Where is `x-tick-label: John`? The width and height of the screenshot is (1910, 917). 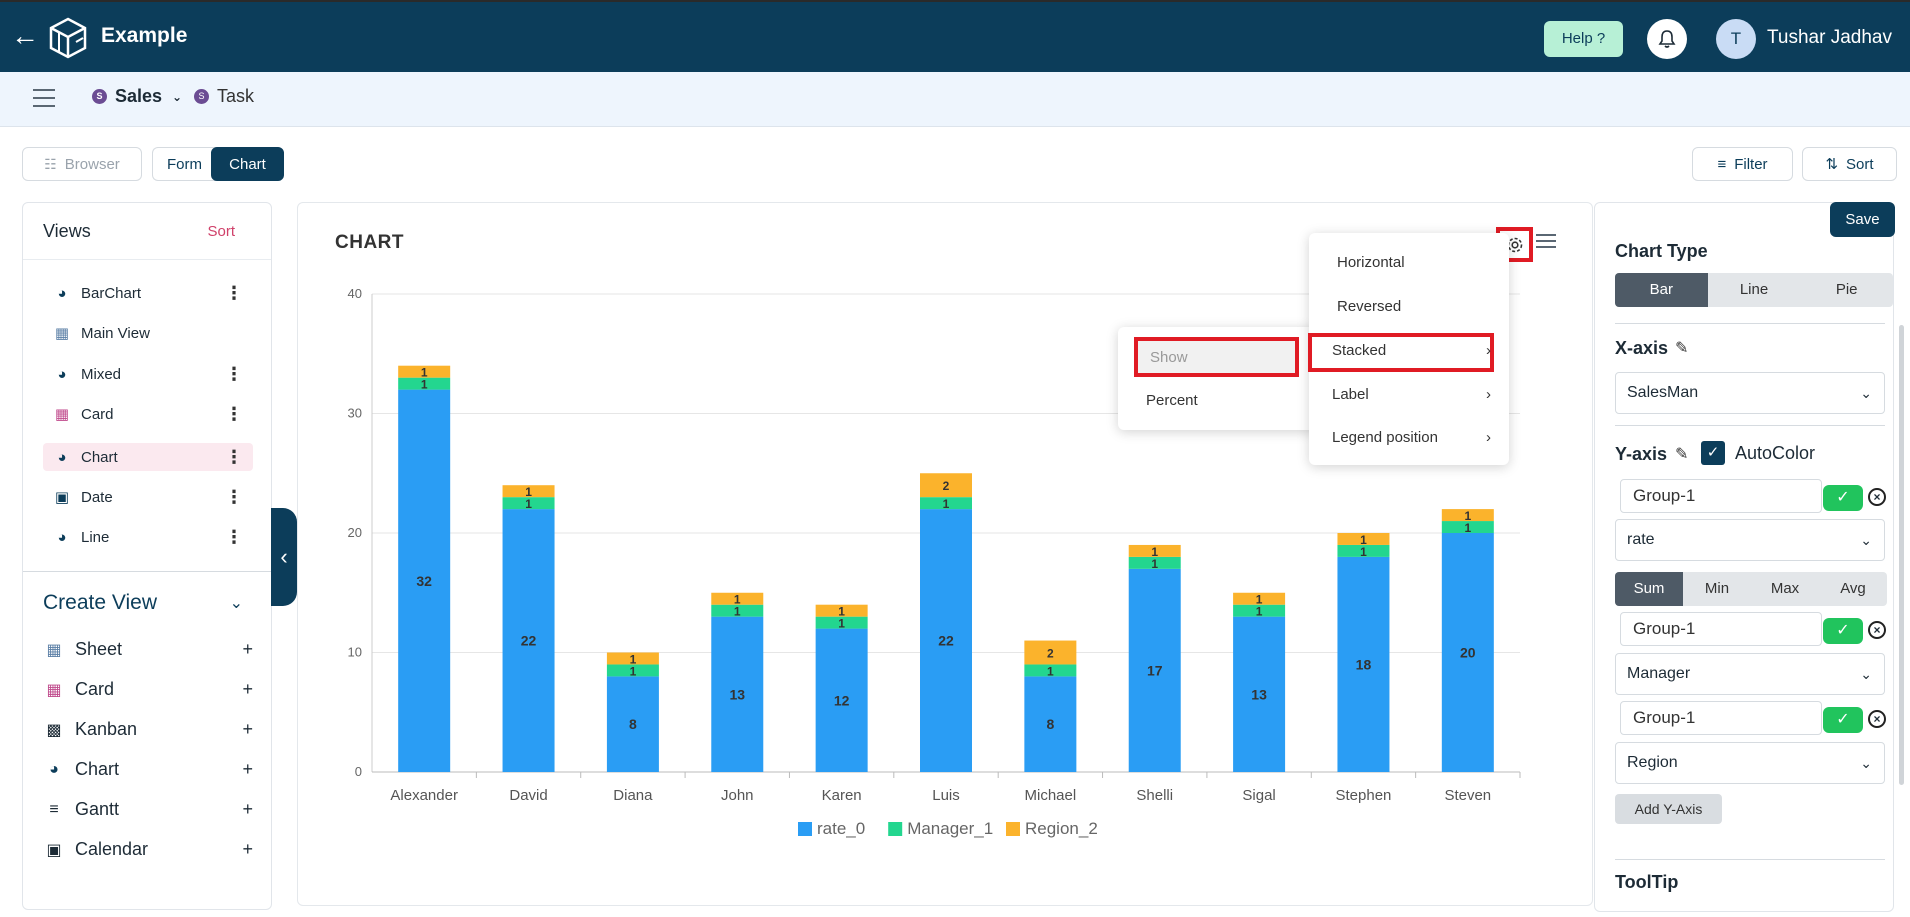 x-tick-label: John is located at coordinates (737, 795).